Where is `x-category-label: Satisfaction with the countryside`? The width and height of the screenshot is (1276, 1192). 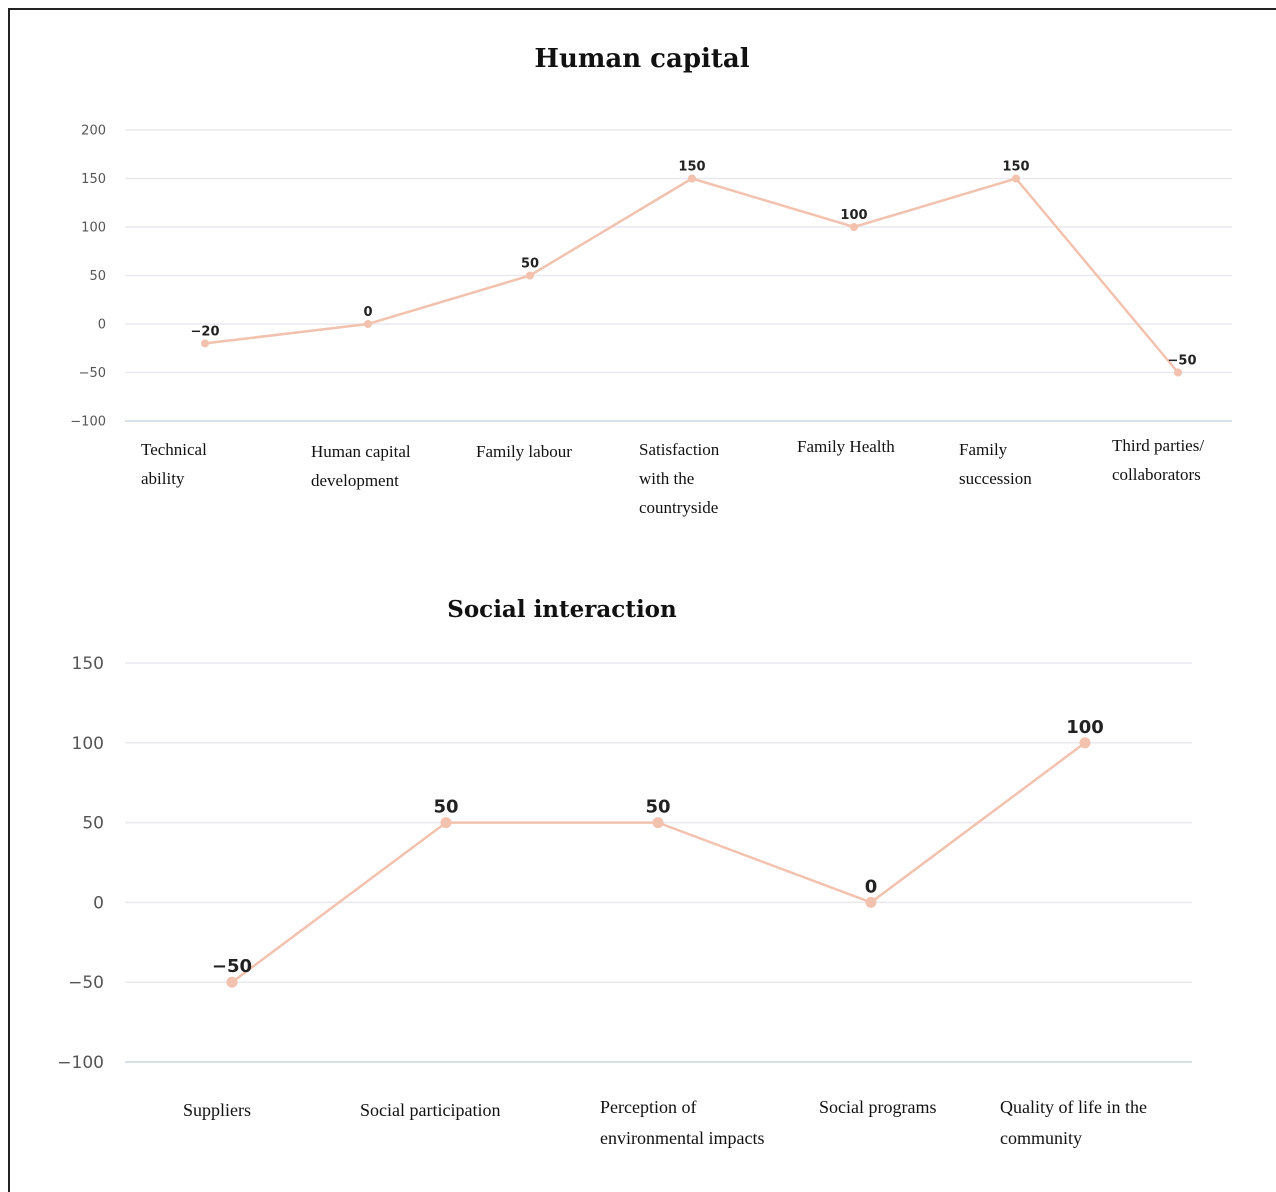
x-category-label: Satisfaction with the countryside is located at coordinates (679, 478).